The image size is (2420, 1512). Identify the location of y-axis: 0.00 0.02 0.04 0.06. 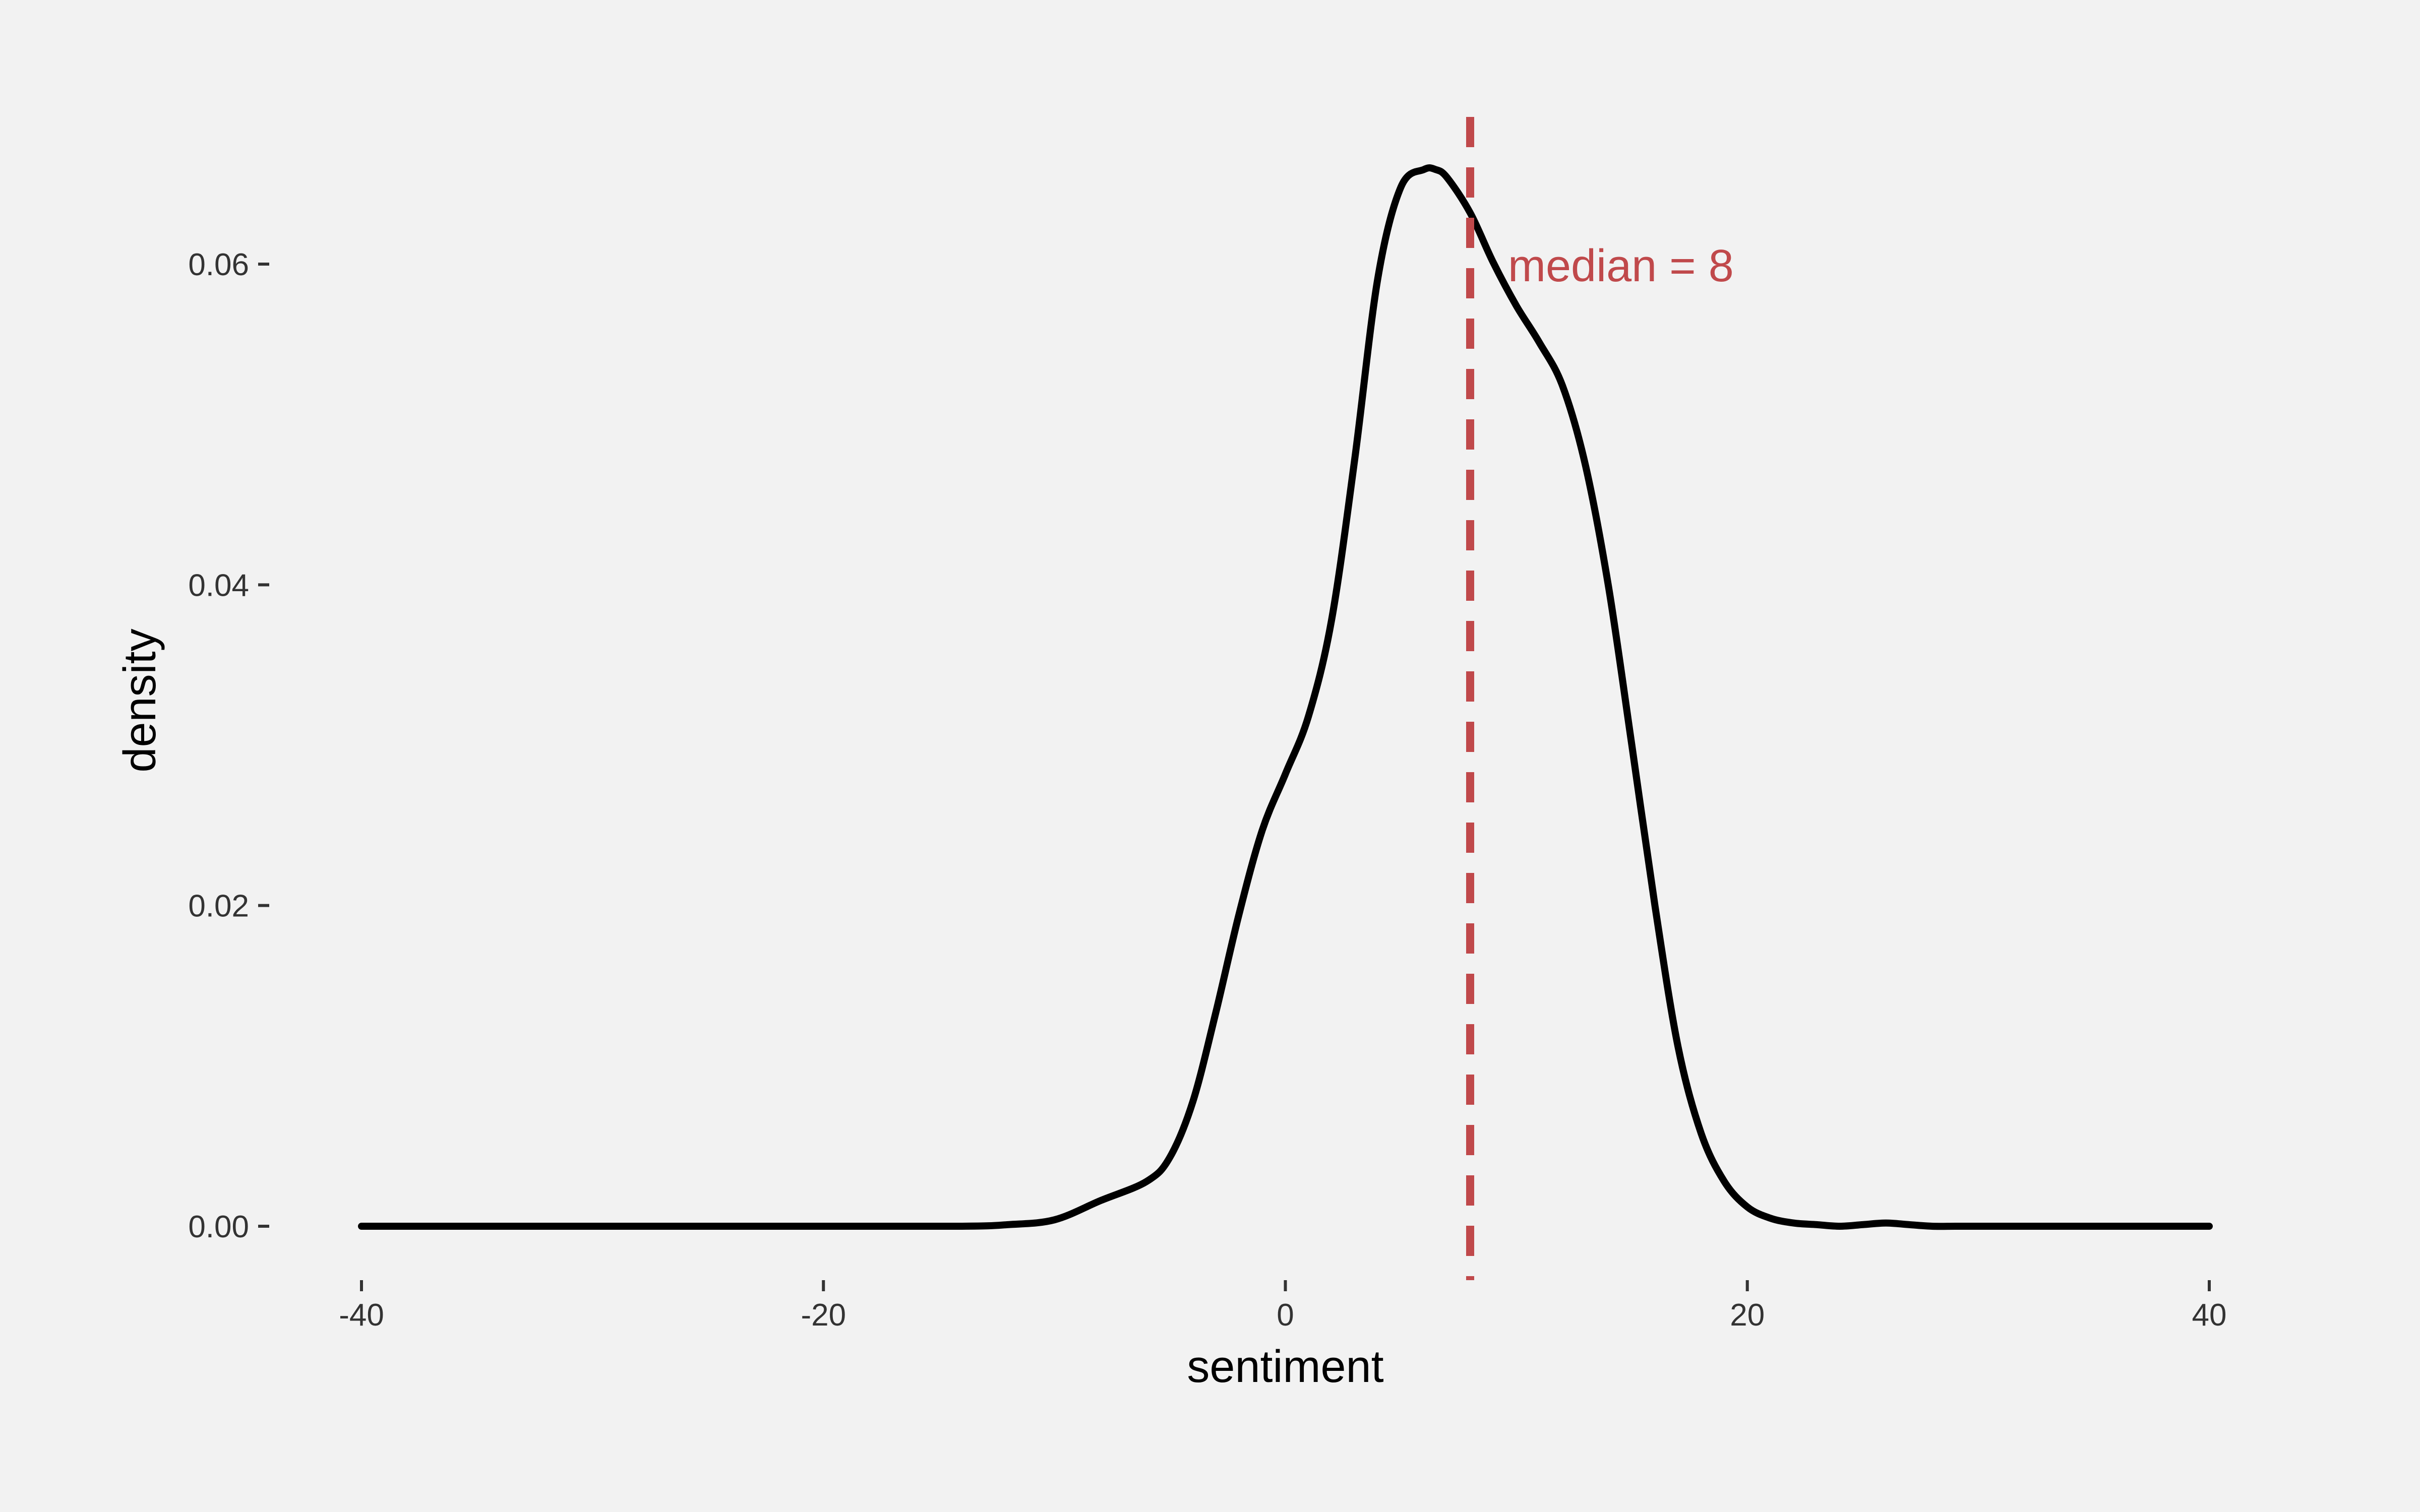
(228, 745).